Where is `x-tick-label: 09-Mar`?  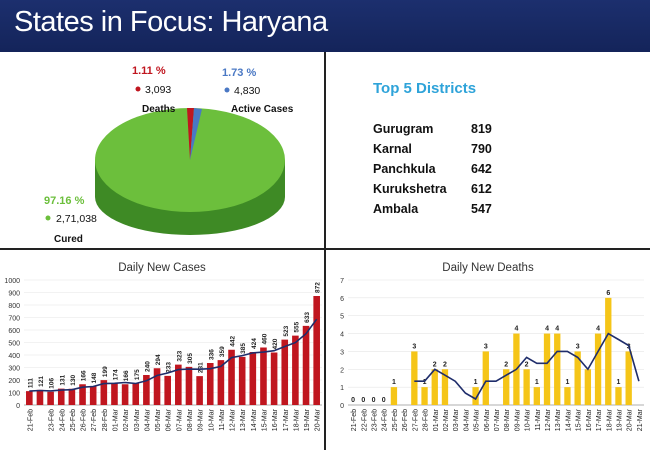
x-tick-label: 09-Mar is located at coordinates (201, 419).